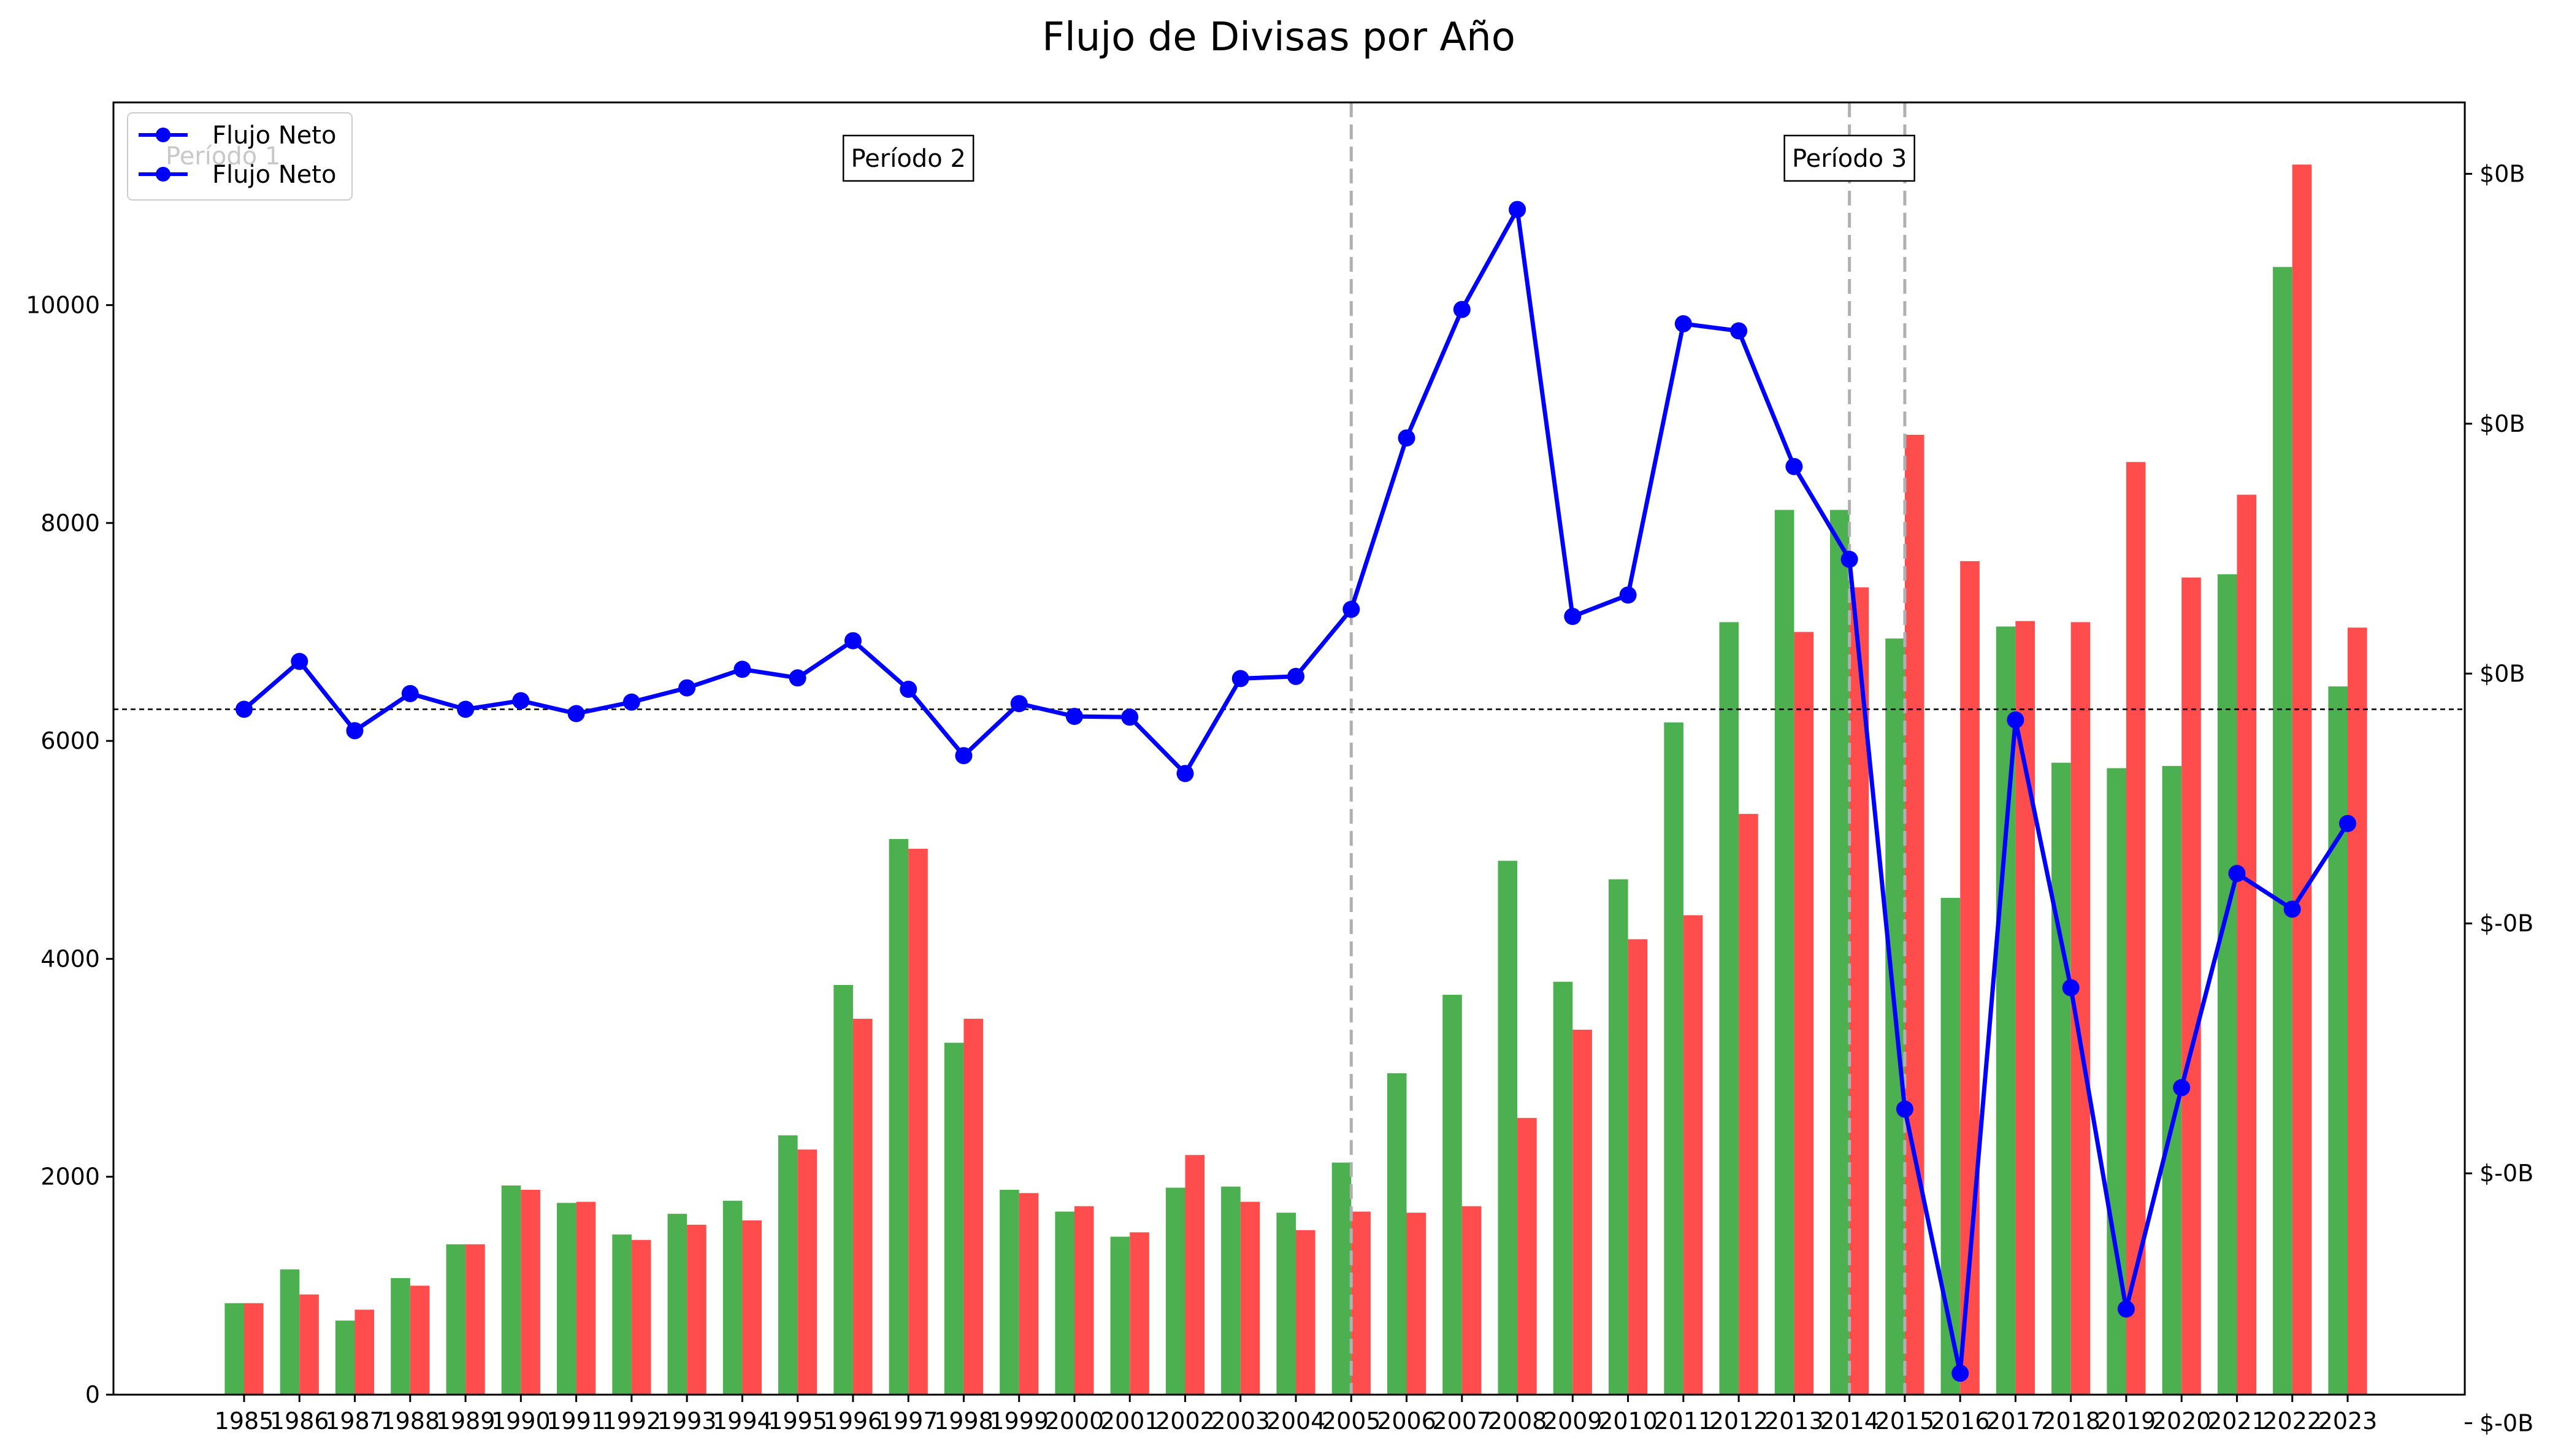  I want to click on bar-series-2-2006, so click(1416, 1304).